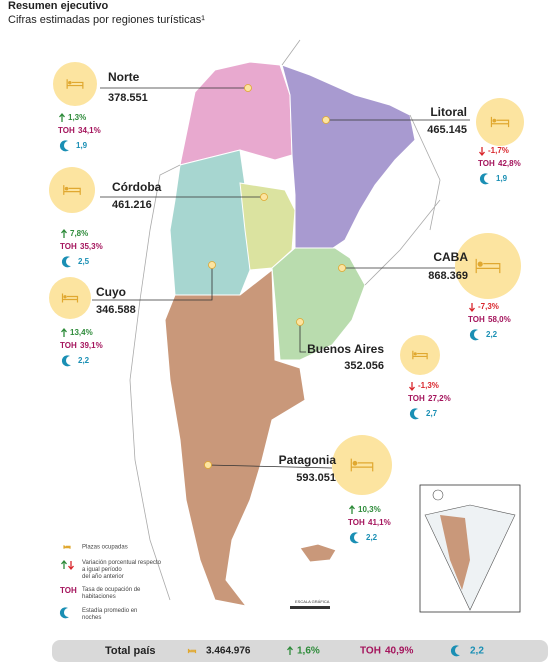  Describe the element at coordinates (103, 577) in the screenshot. I see `legend-line: del año anterior` at that location.